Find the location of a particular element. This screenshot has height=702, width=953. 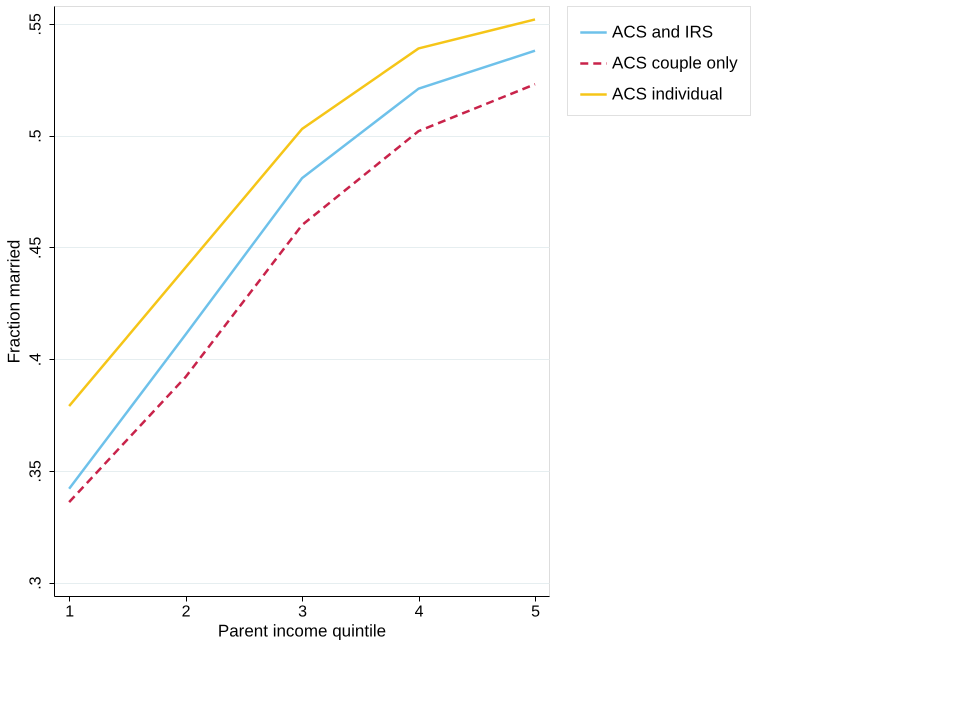

y-tick-label: .55 is located at coordinates (36, 24).